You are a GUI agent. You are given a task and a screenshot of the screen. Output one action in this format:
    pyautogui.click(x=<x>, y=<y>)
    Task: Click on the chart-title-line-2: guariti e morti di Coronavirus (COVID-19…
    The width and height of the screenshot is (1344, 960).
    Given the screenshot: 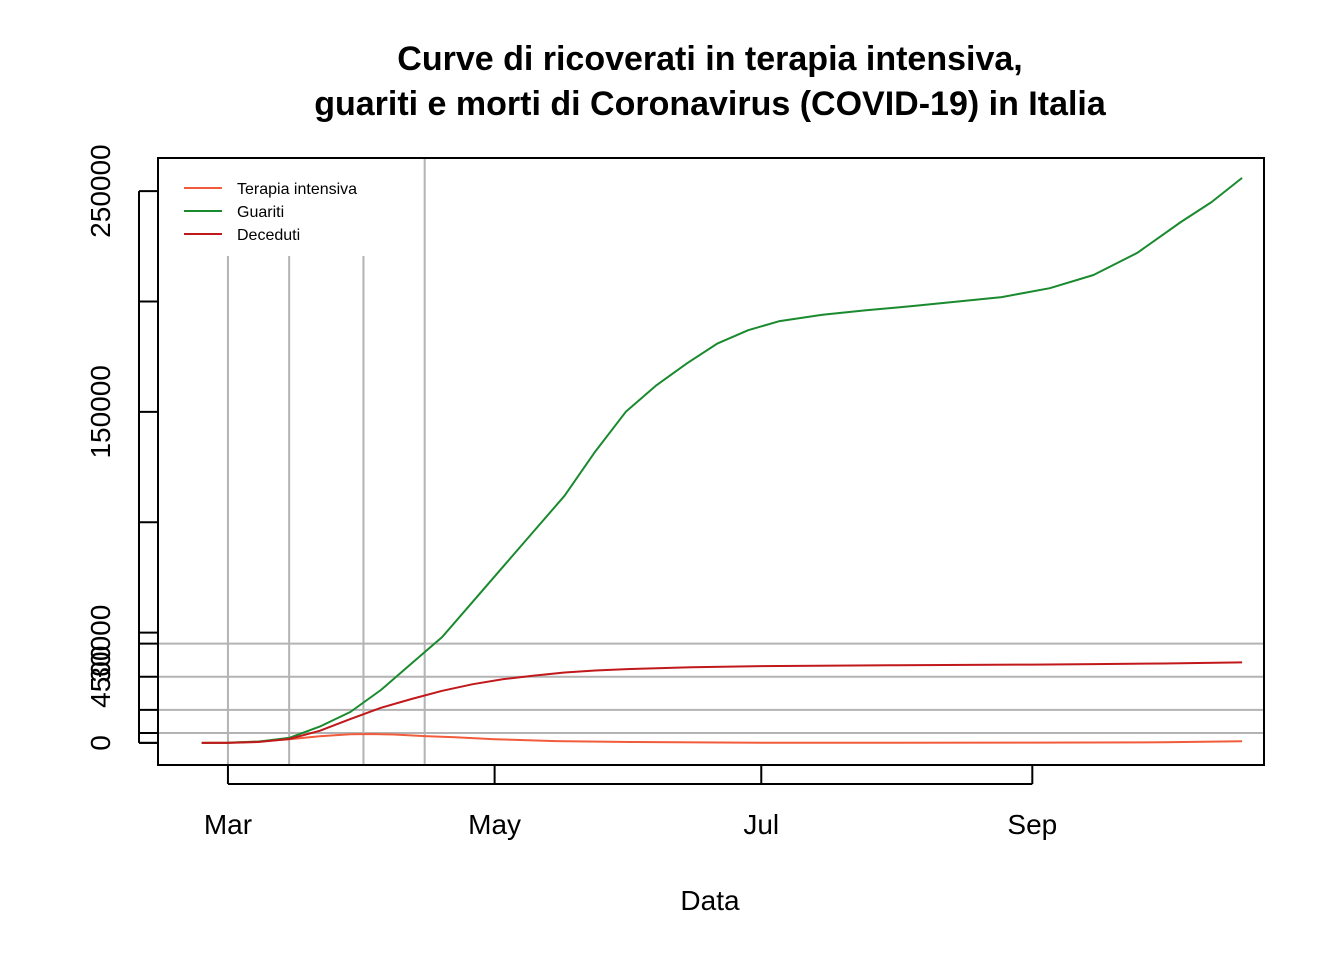 What is the action you would take?
    pyautogui.click(x=710, y=104)
    